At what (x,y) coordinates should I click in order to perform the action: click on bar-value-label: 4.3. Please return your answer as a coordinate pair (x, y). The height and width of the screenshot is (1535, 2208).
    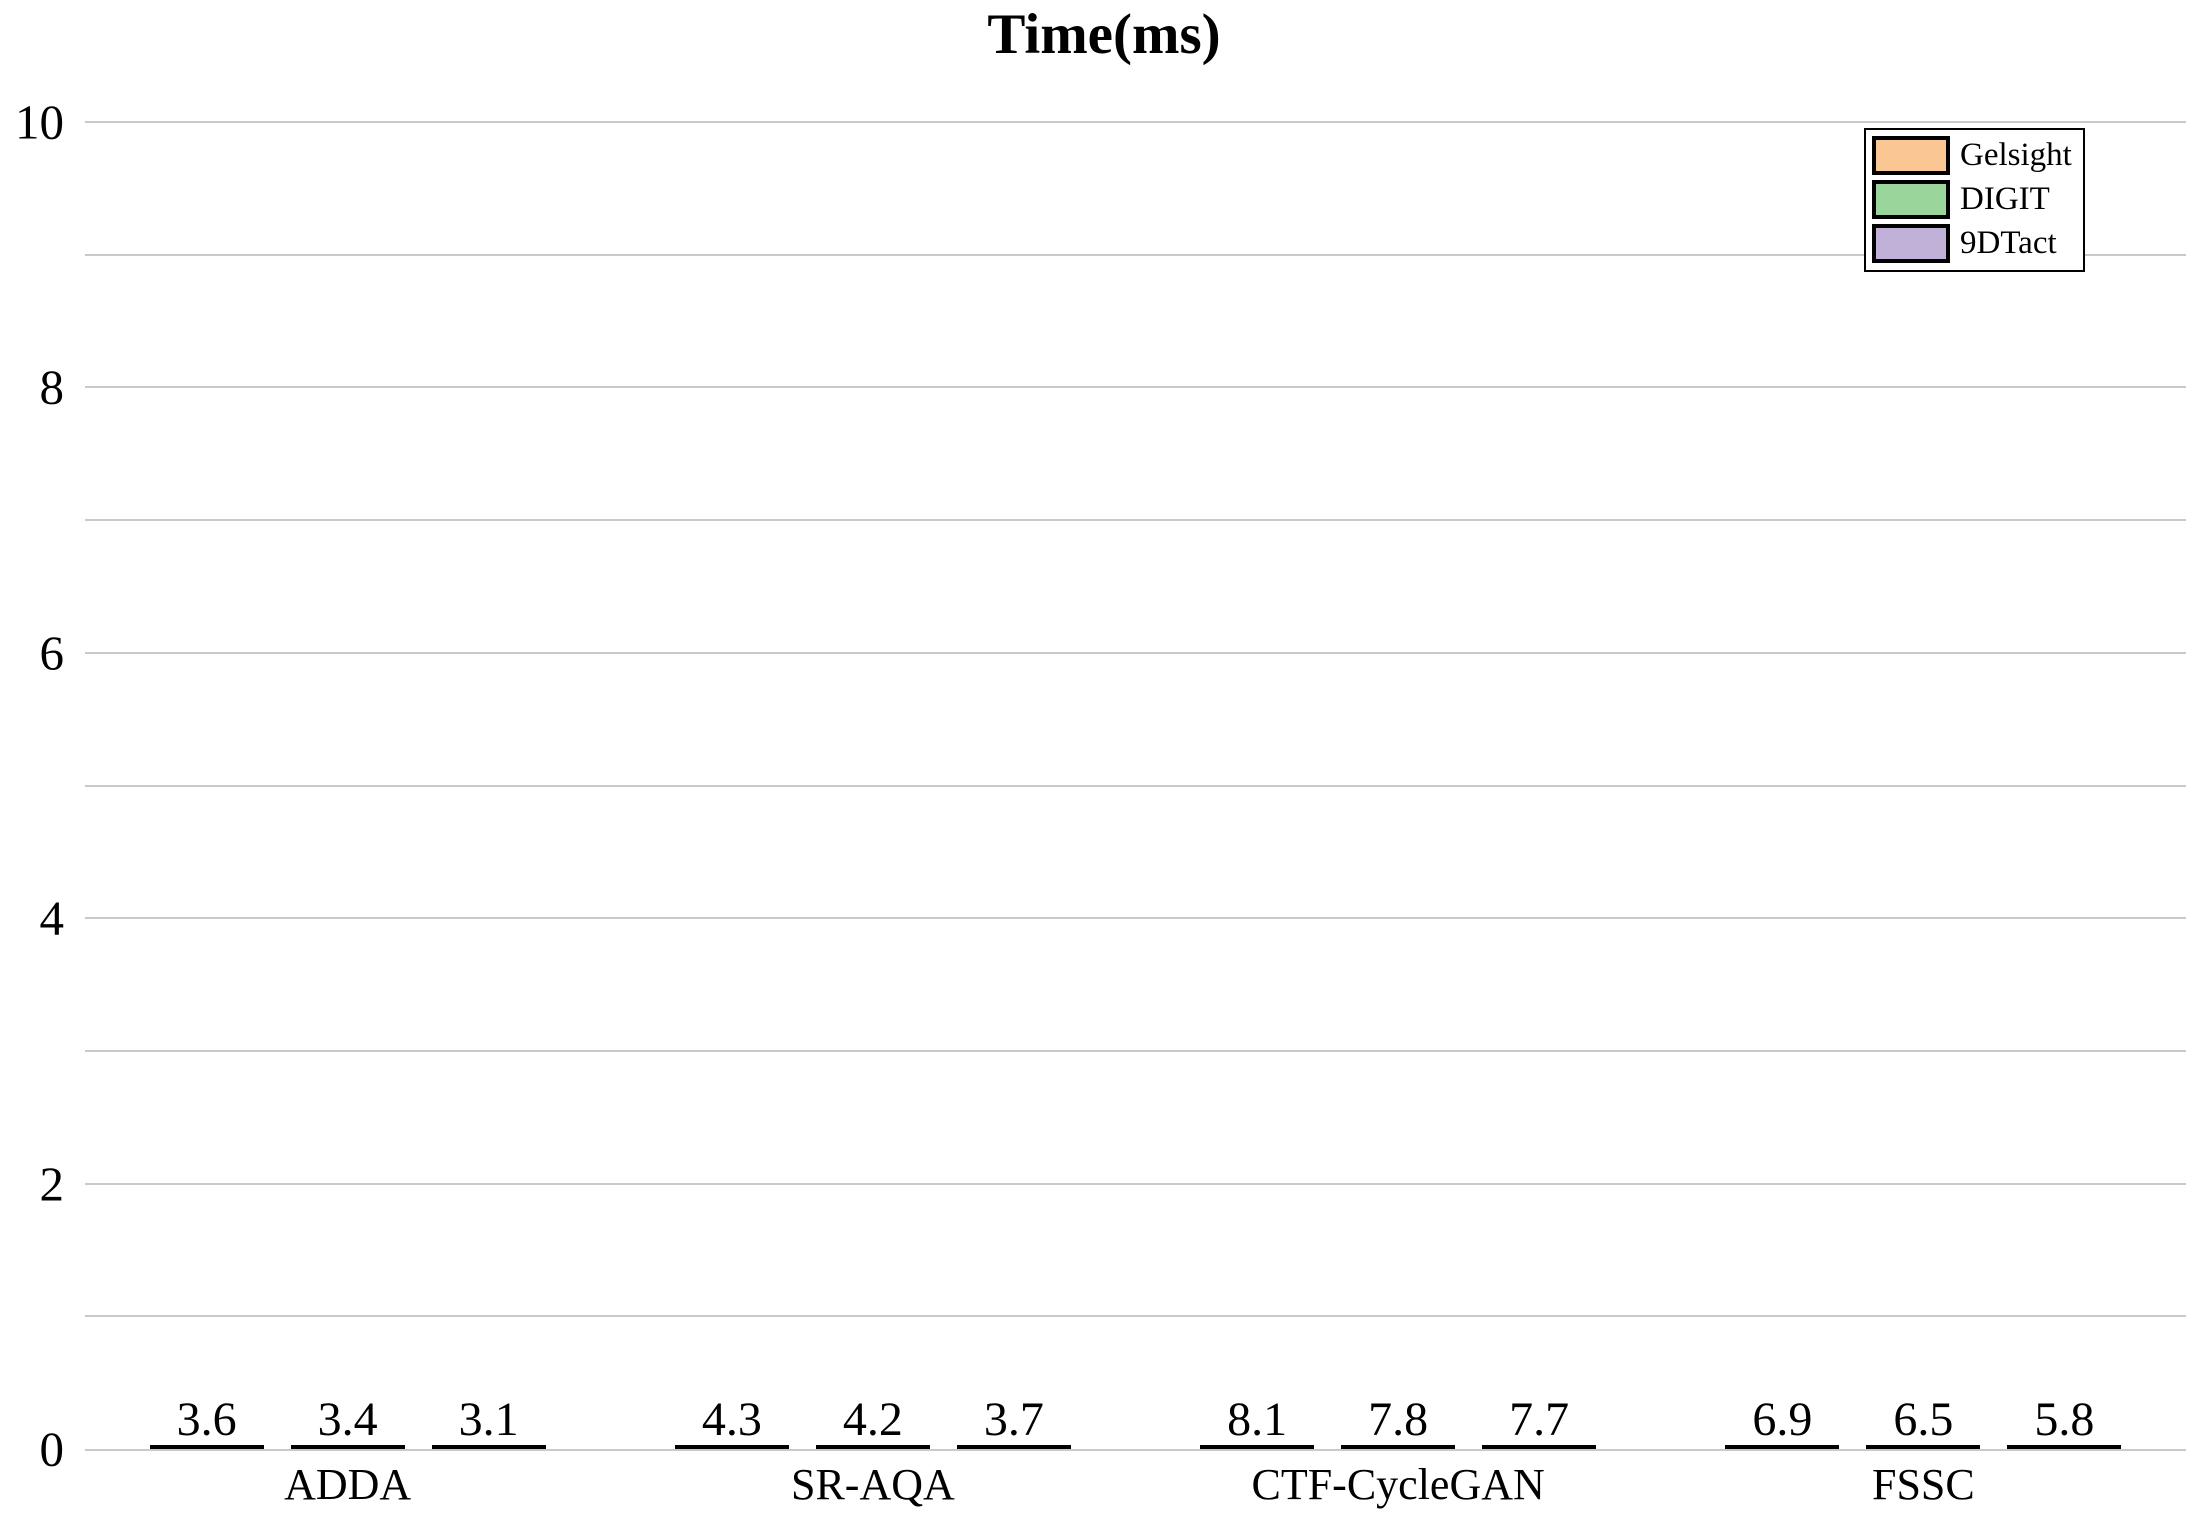
    Looking at the image, I should click on (731, 1419).